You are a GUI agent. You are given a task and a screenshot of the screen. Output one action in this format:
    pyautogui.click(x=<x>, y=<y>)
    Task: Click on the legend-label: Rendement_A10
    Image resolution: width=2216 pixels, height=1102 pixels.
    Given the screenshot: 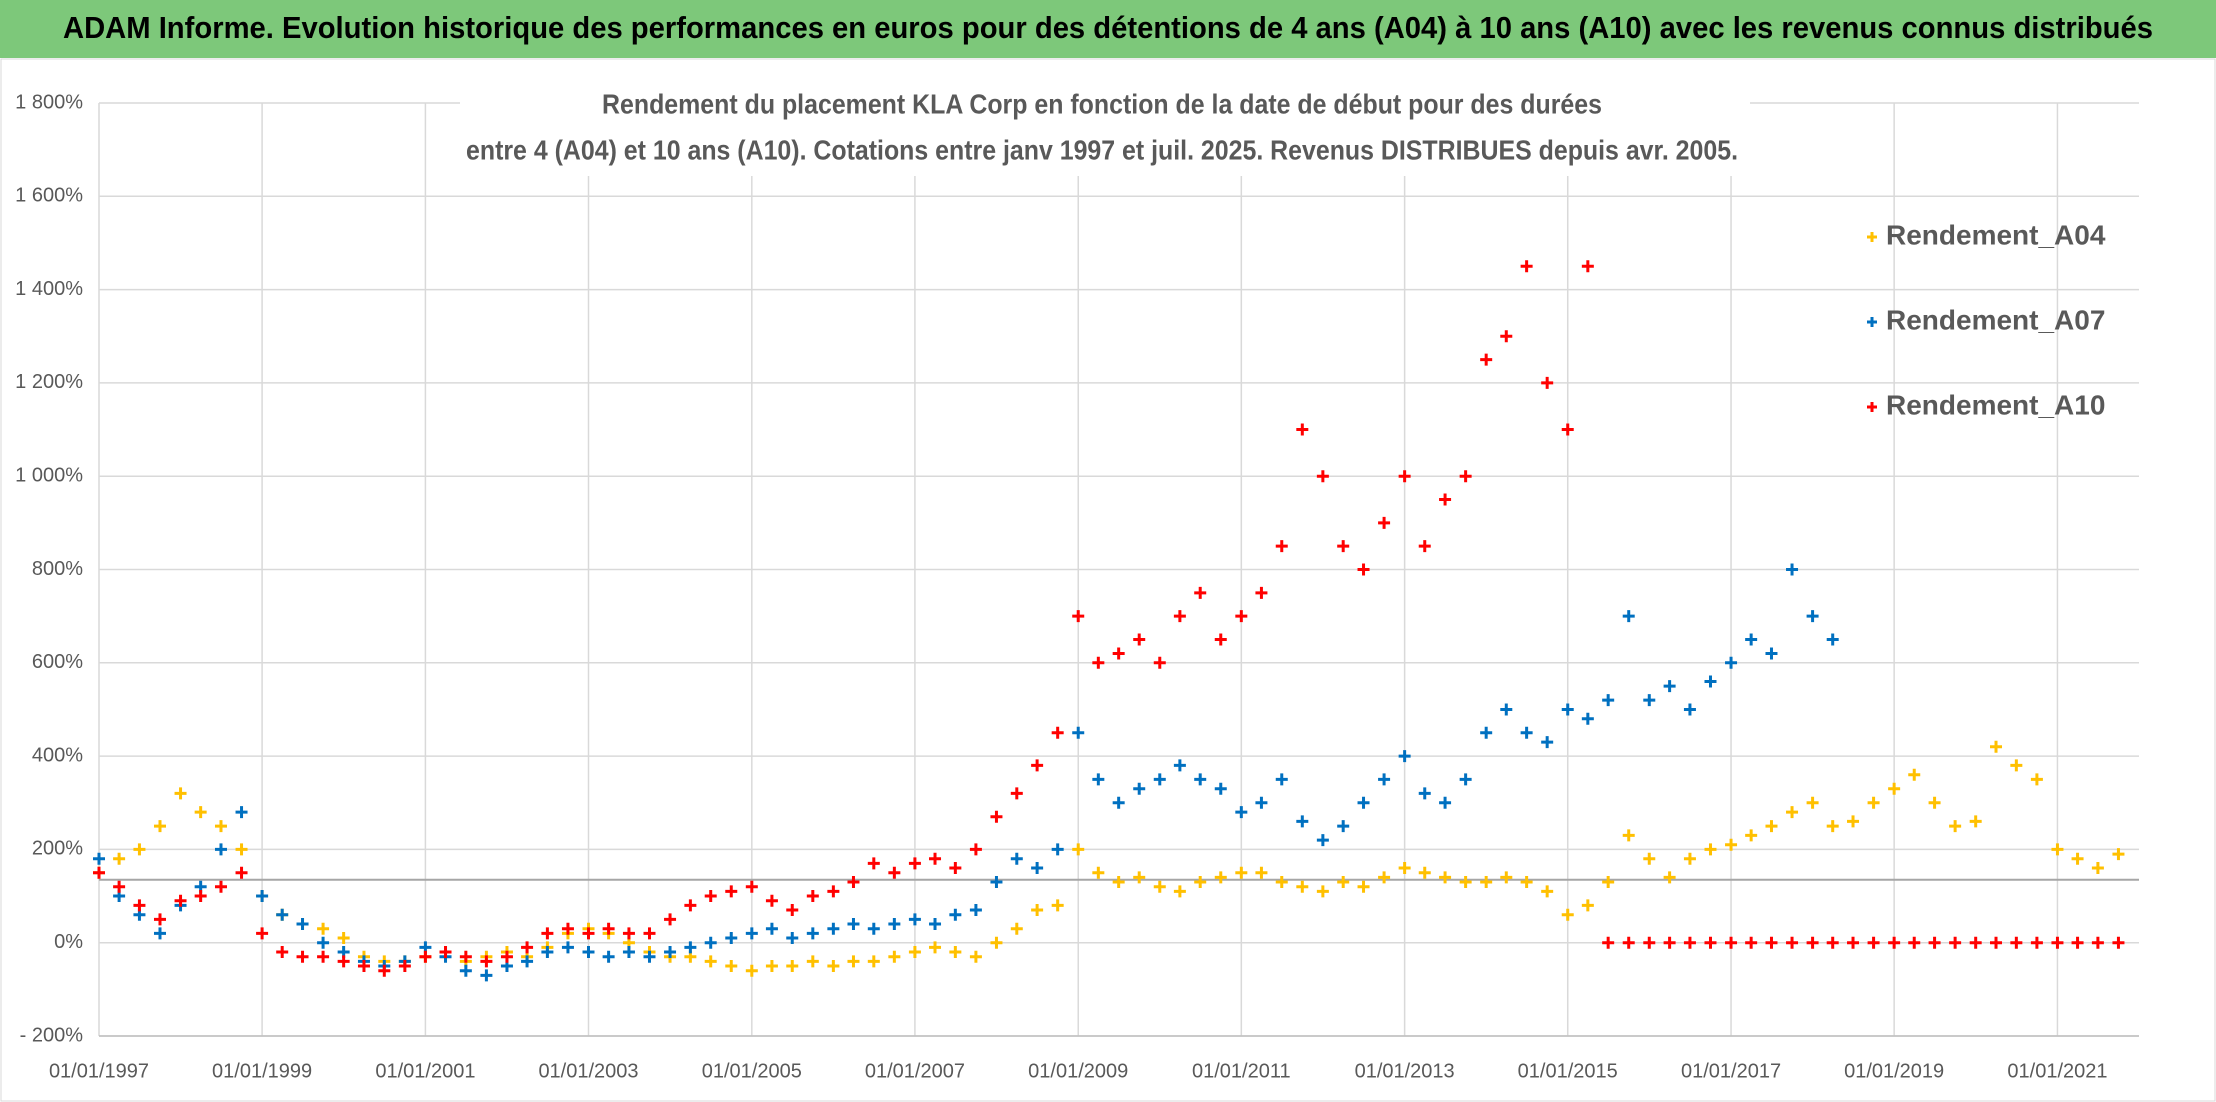 What is the action you would take?
    pyautogui.click(x=1995, y=404)
    